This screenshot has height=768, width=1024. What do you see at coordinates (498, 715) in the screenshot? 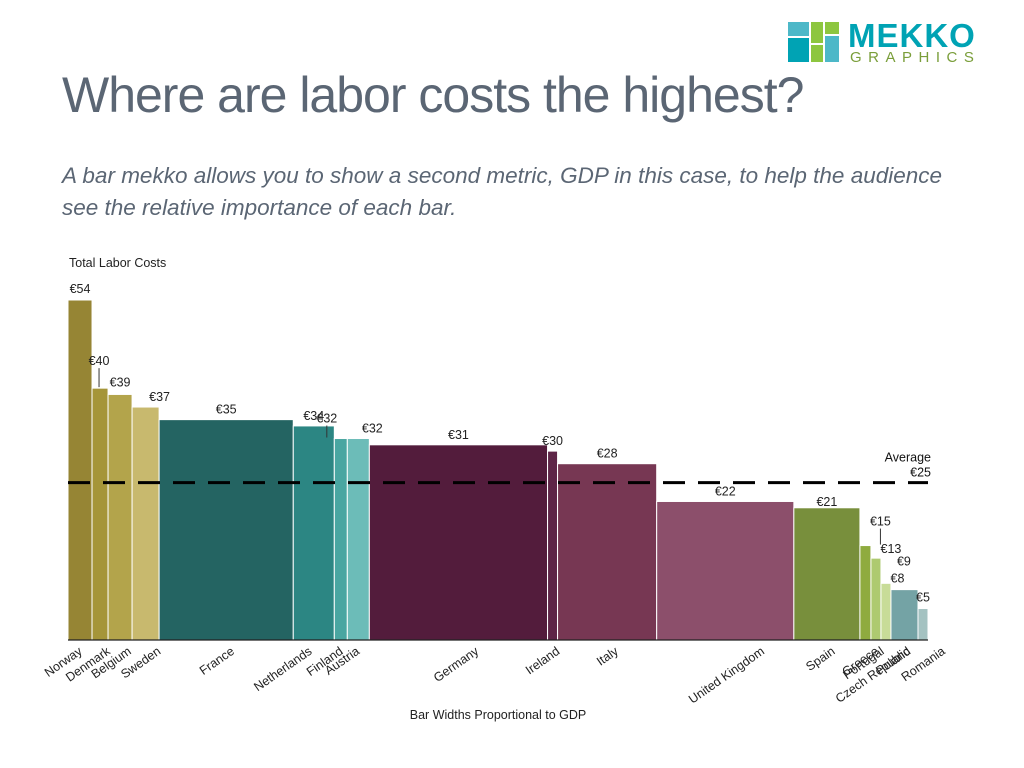
I see `x-axis-title: Bar Widths Proportional to GDP` at bounding box center [498, 715].